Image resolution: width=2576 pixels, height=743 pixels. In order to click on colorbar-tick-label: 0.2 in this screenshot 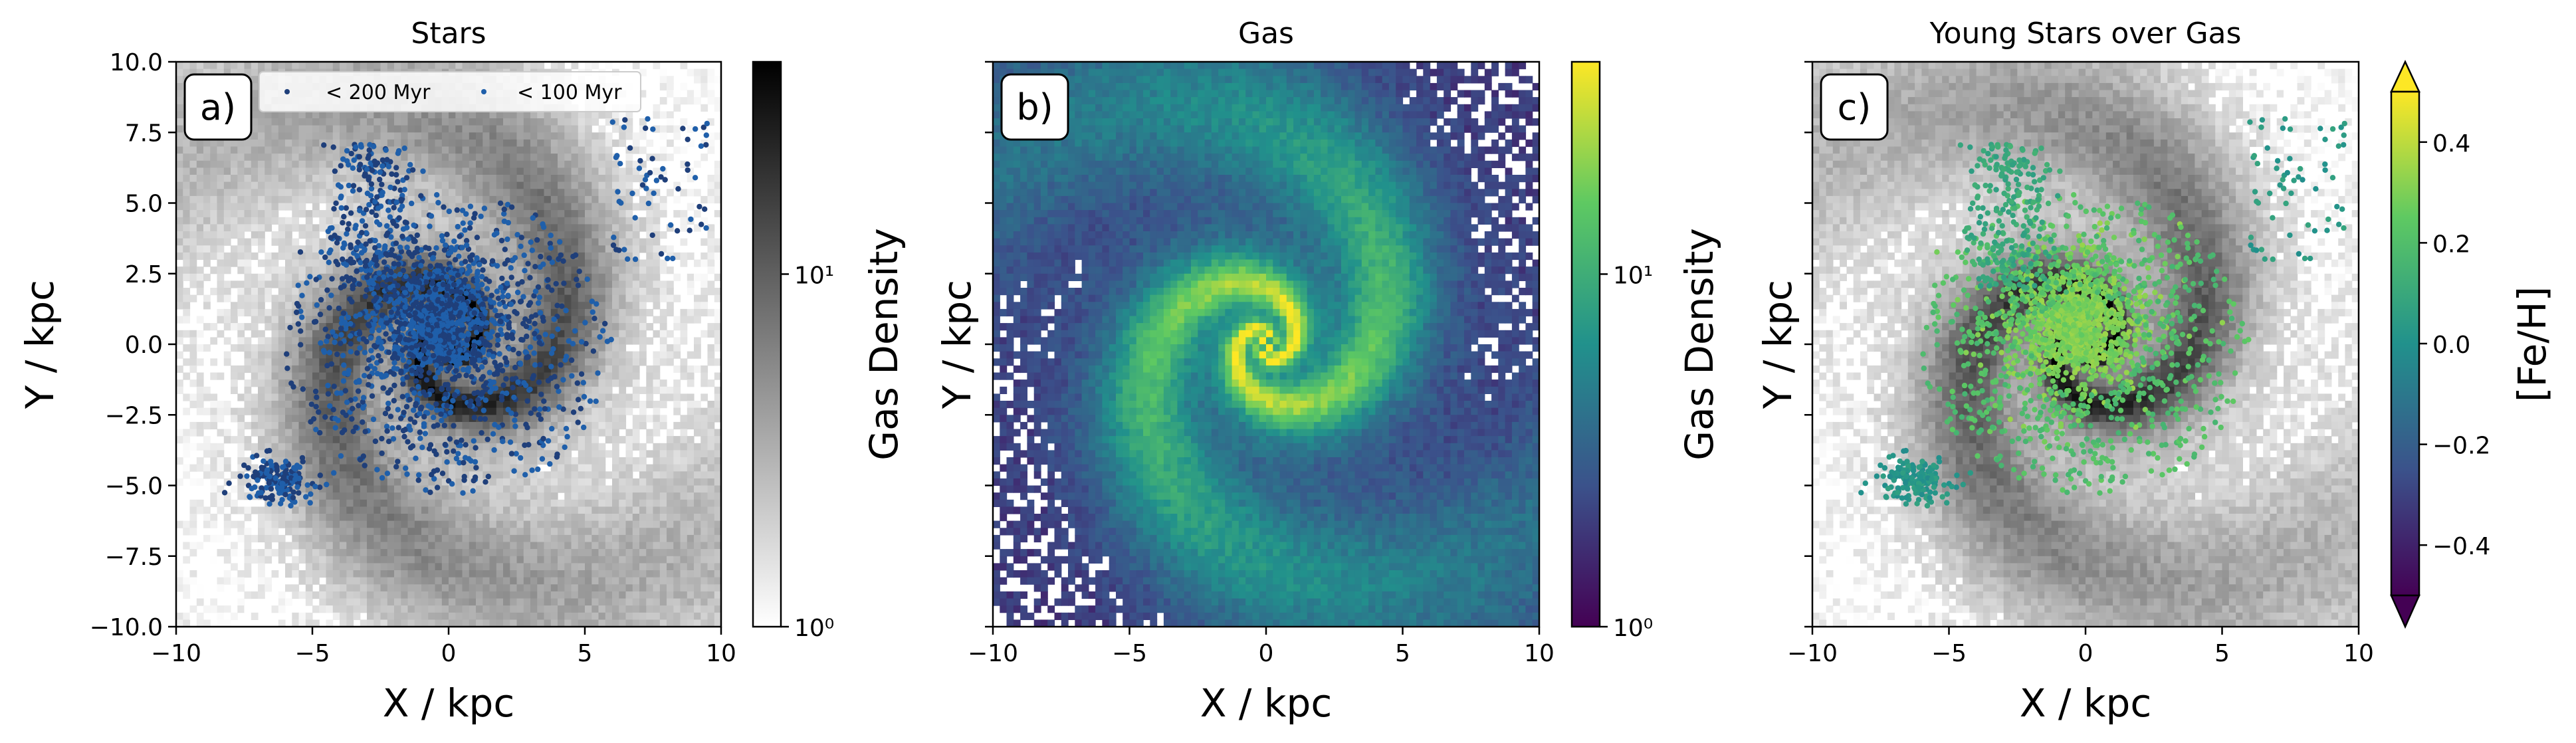, I will do `click(2451, 244)`.